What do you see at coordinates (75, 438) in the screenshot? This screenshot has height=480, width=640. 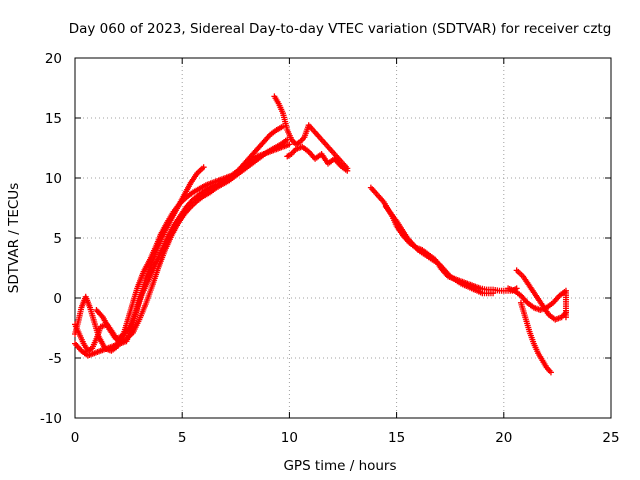 I see `x-tick-label: 0` at bounding box center [75, 438].